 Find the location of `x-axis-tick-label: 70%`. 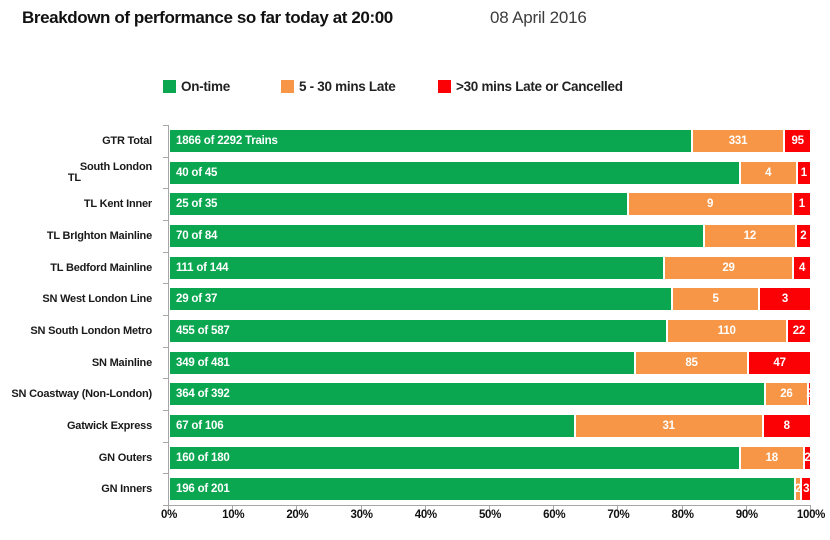

x-axis-tick-label: 70% is located at coordinates (618, 515).